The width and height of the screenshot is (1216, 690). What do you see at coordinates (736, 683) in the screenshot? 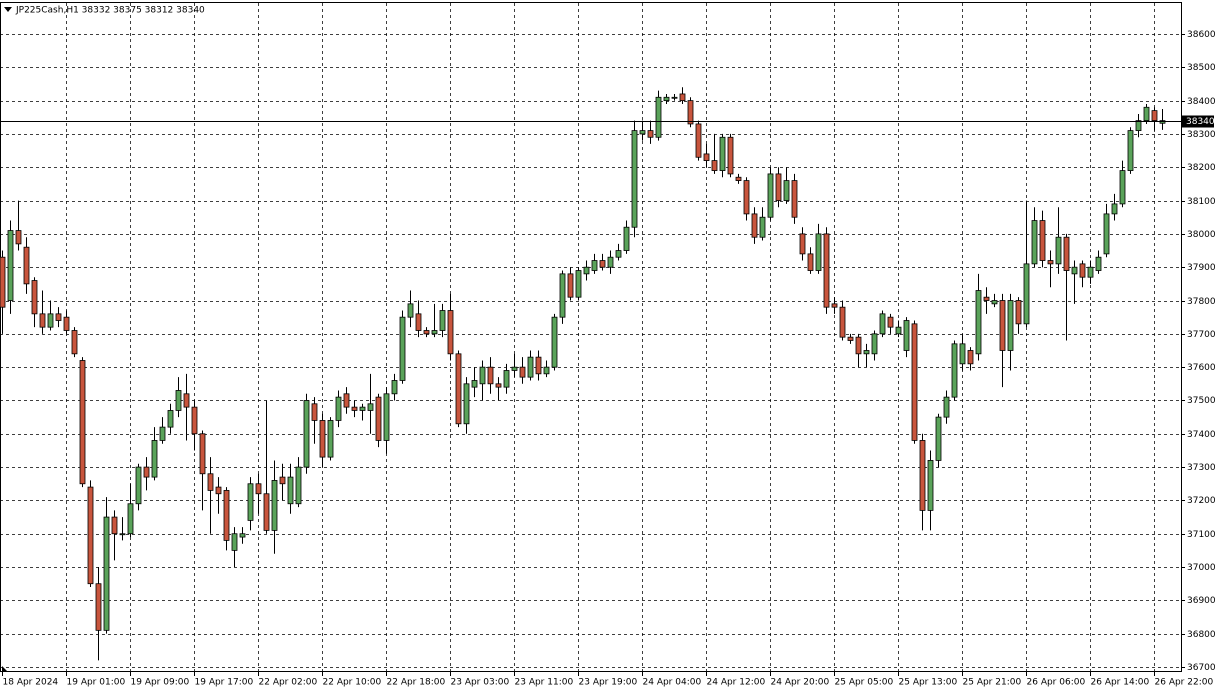
I see `x-tick-label: 24 Apr 12:00` at bounding box center [736, 683].